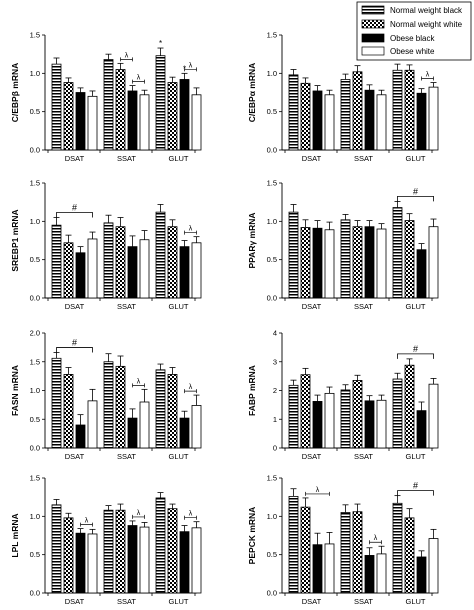 Image resolution: width=474 pixels, height=610 pixels. Describe the element at coordinates (15, 240) in the screenshot. I see `y-axis-label: SREBP1 mRNA` at that location.